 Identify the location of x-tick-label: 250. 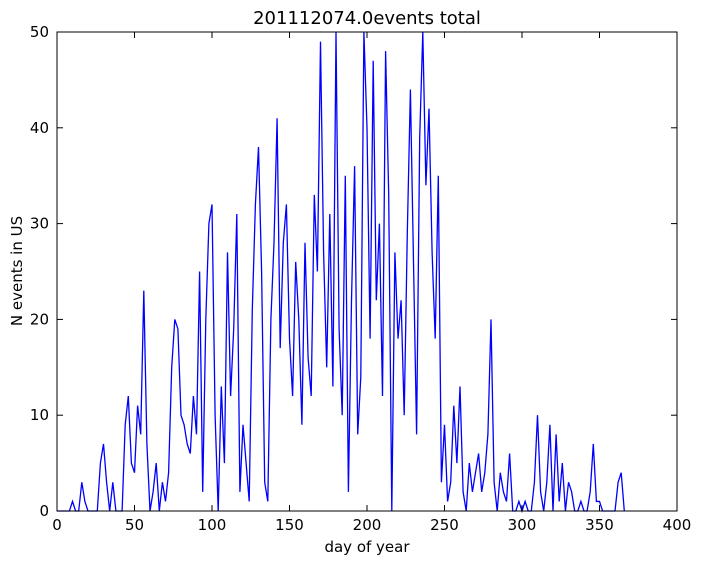
(444, 525).